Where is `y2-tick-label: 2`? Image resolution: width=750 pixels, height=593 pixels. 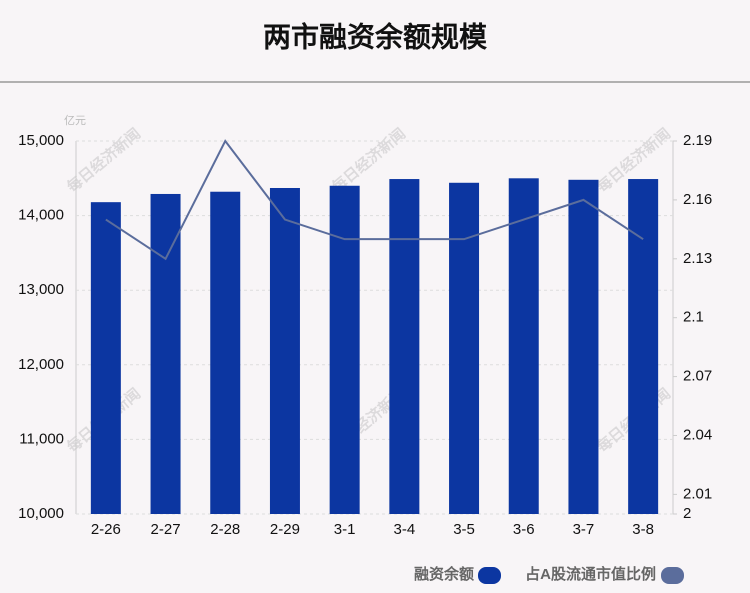
y2-tick-label: 2 is located at coordinates (687, 513).